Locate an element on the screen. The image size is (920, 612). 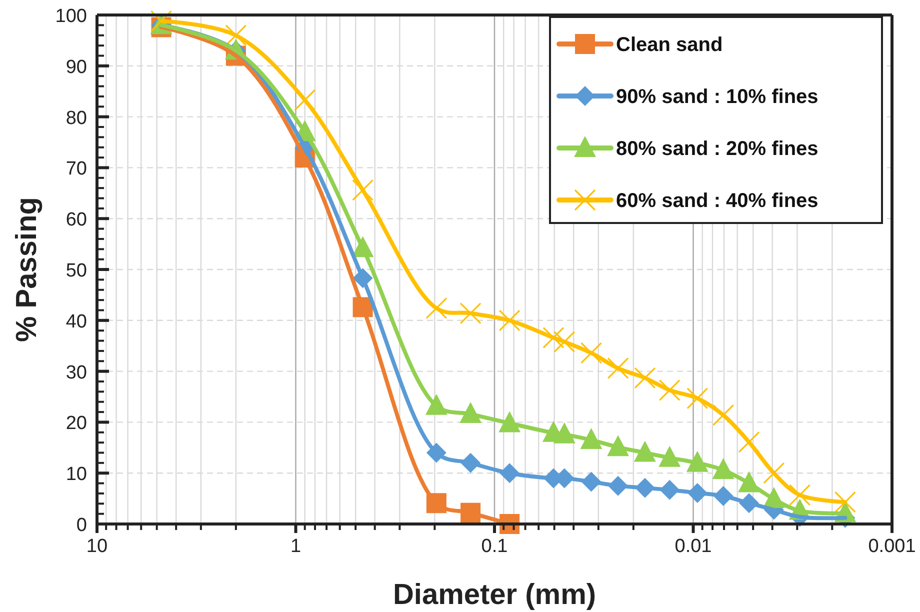
y-tick-label: 50 is located at coordinates (76, 271).